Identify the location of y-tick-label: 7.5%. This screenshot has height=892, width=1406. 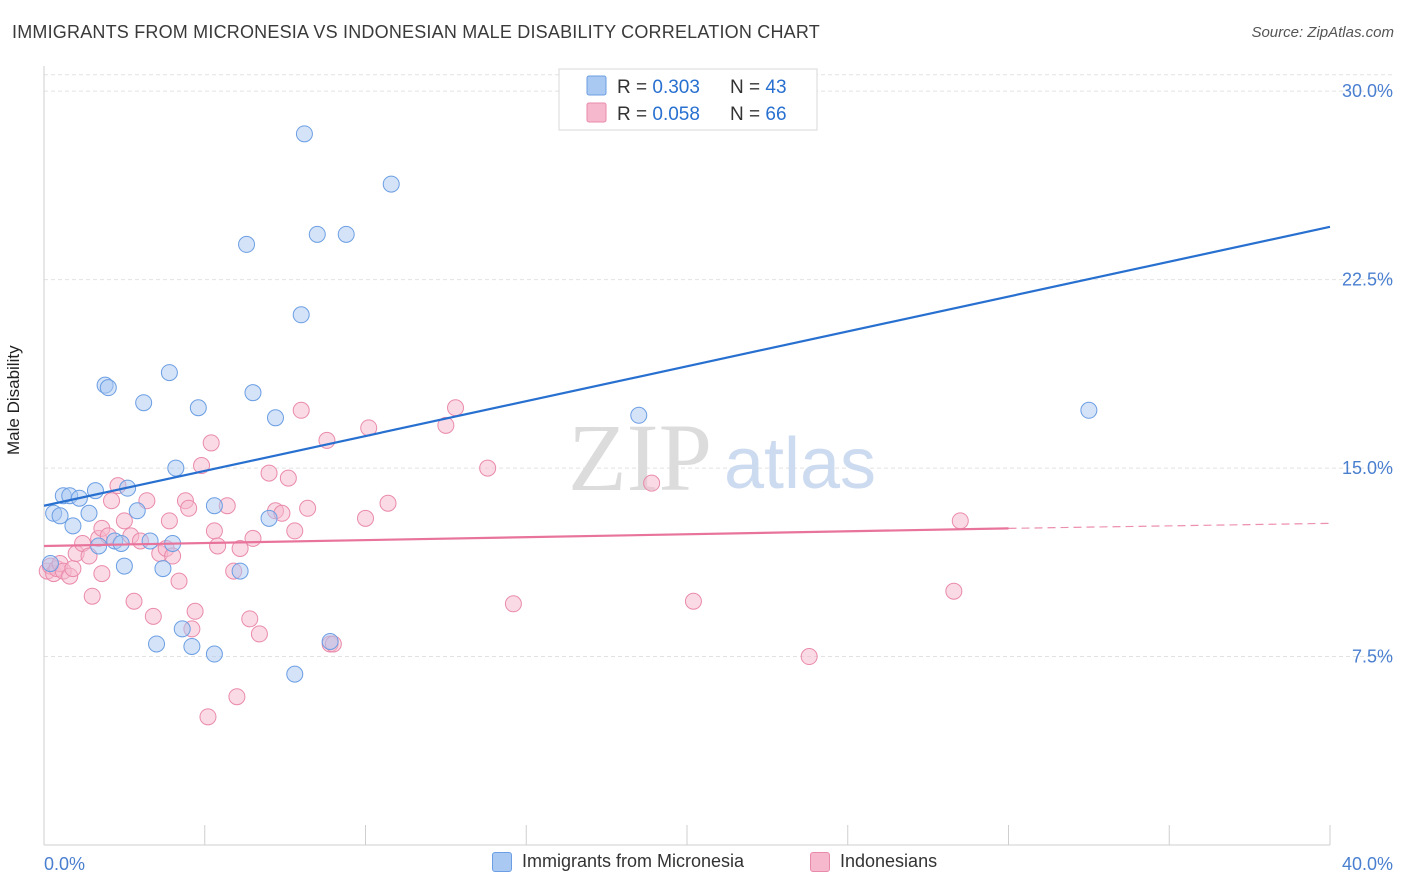
(1372, 657).